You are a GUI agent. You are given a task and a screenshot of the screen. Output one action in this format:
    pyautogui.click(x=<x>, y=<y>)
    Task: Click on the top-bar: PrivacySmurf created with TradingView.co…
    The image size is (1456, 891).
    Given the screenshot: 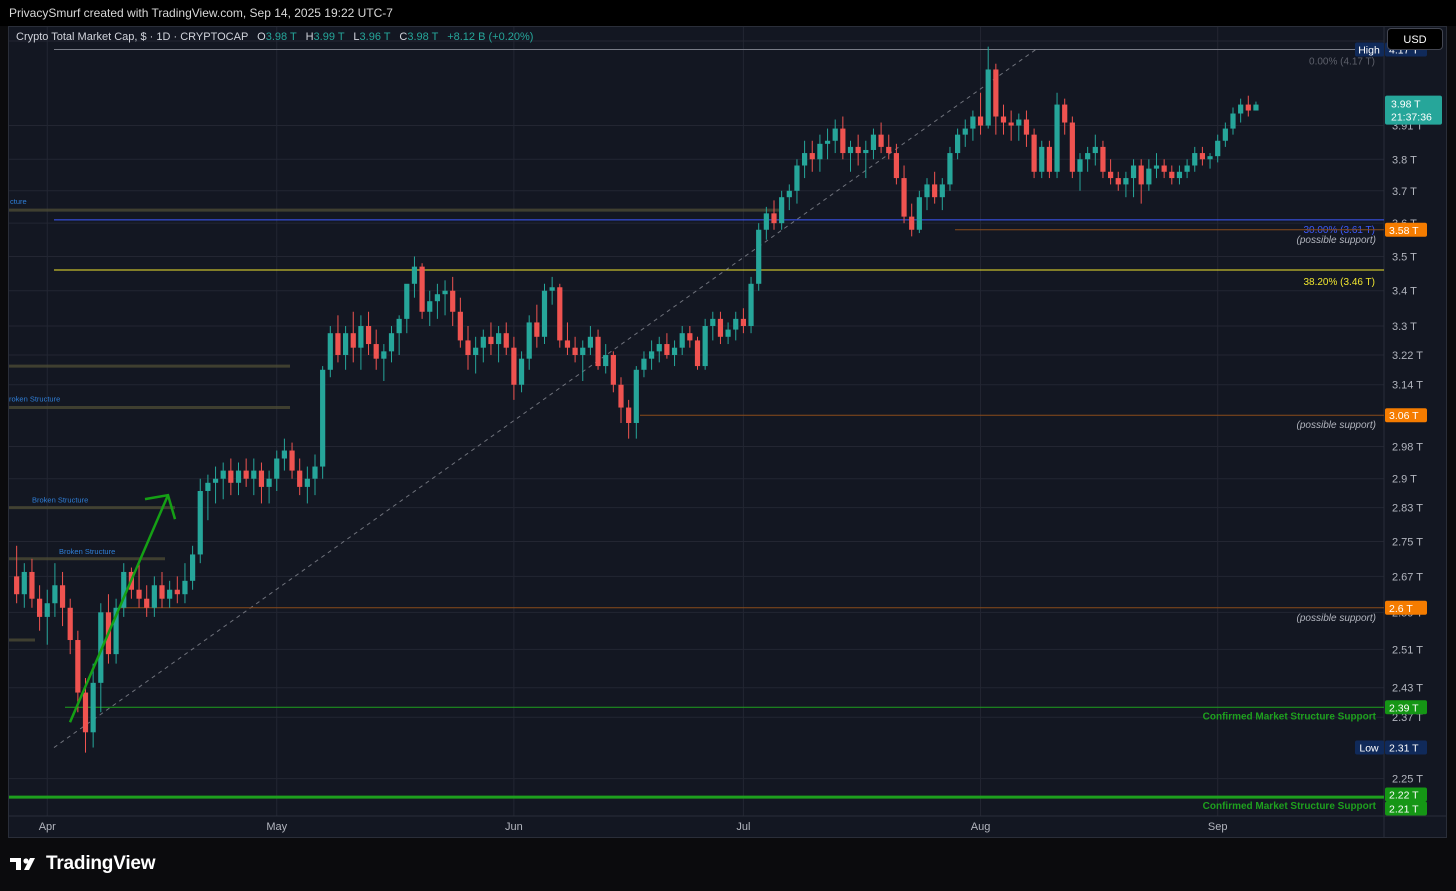 What is the action you would take?
    pyautogui.click(x=728, y=13)
    